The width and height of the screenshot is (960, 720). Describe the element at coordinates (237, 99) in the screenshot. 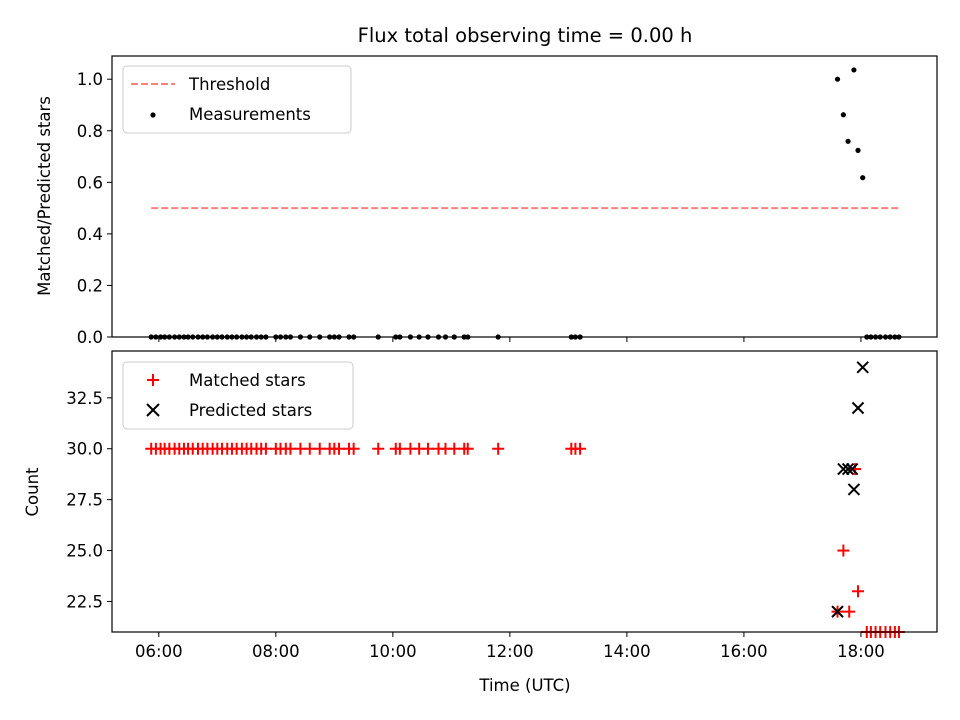

I see `legend-top: Threshold Measurements` at that location.